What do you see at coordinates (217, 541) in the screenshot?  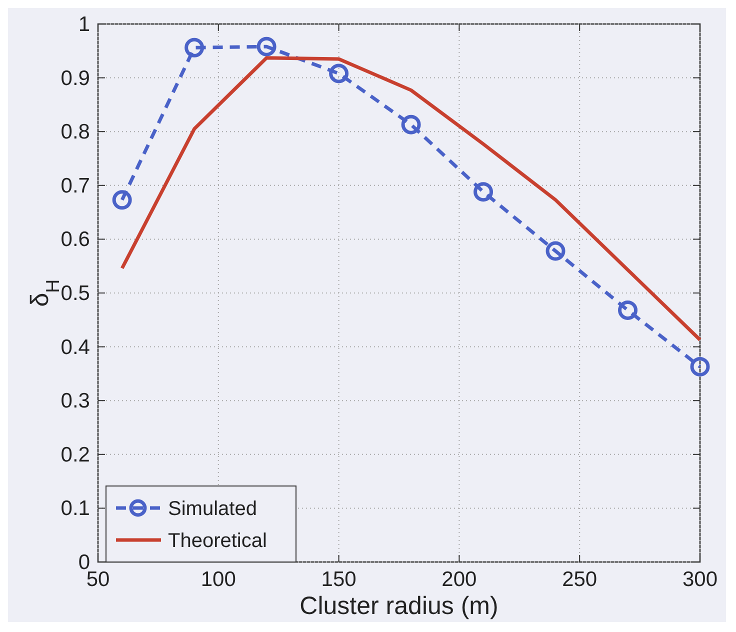 I see `legend-label: Theoretical` at bounding box center [217, 541].